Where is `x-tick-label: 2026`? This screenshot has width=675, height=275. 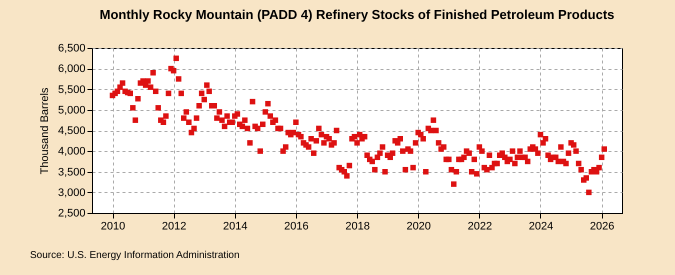 x-tick-label: 2026 is located at coordinates (602, 226).